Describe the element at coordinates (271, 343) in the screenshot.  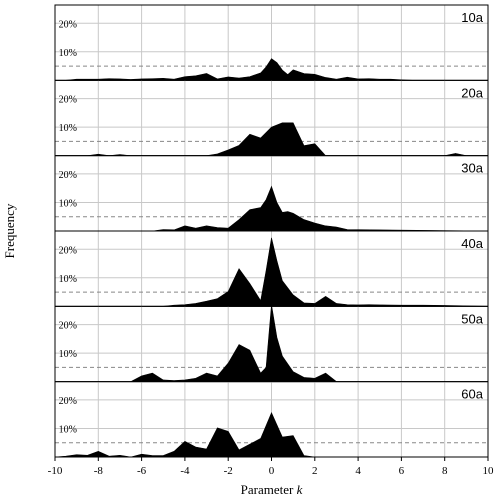
I see `series-area-50a` at that location.